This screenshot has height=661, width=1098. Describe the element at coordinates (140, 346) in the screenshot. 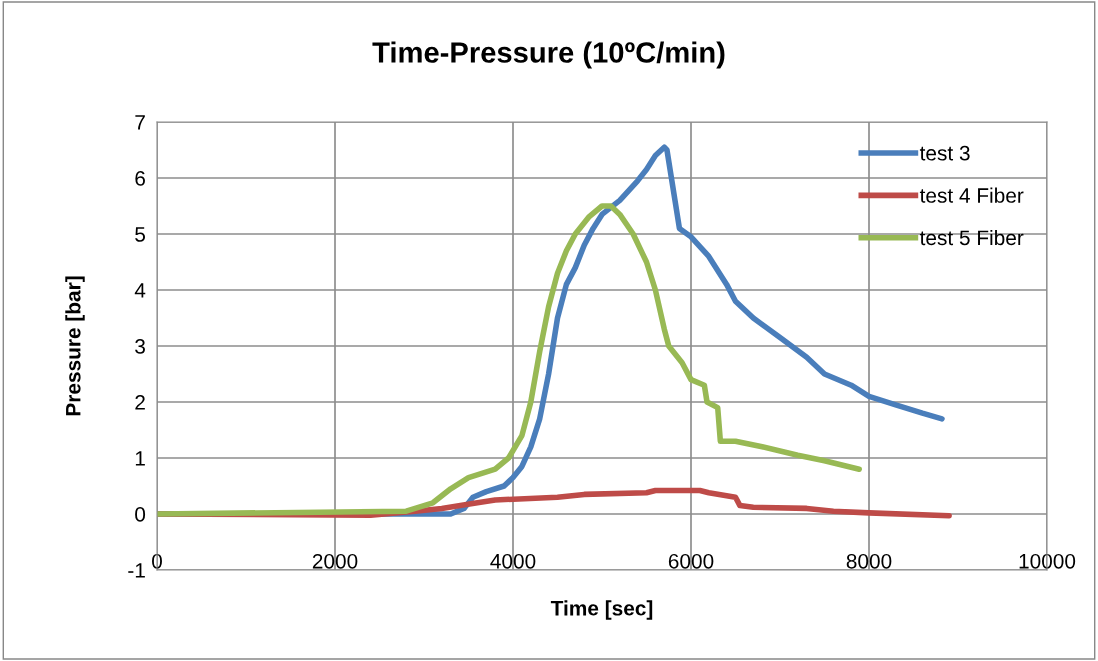

I see `y-tick-label: 3` at that location.